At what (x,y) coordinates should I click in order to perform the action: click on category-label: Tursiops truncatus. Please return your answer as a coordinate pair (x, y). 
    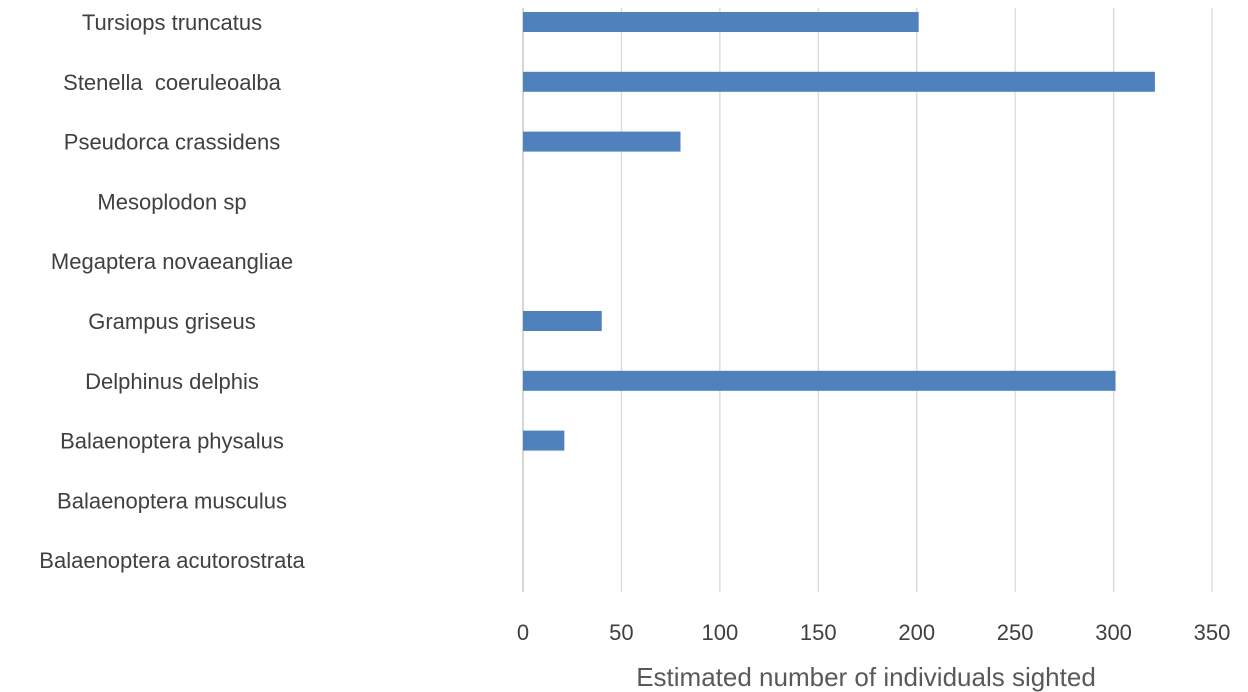
    Looking at the image, I should click on (172, 22).